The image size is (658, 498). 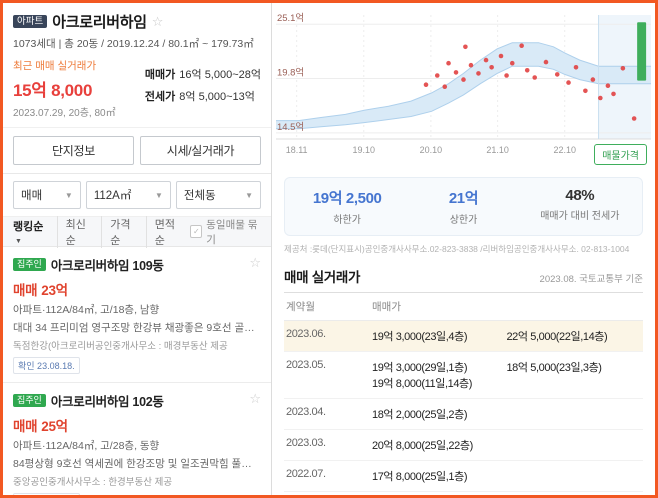 What do you see at coordinates (200, 150) in the screenshot?
I see `tab-price-history: 시세/실거래가` at bounding box center [200, 150].